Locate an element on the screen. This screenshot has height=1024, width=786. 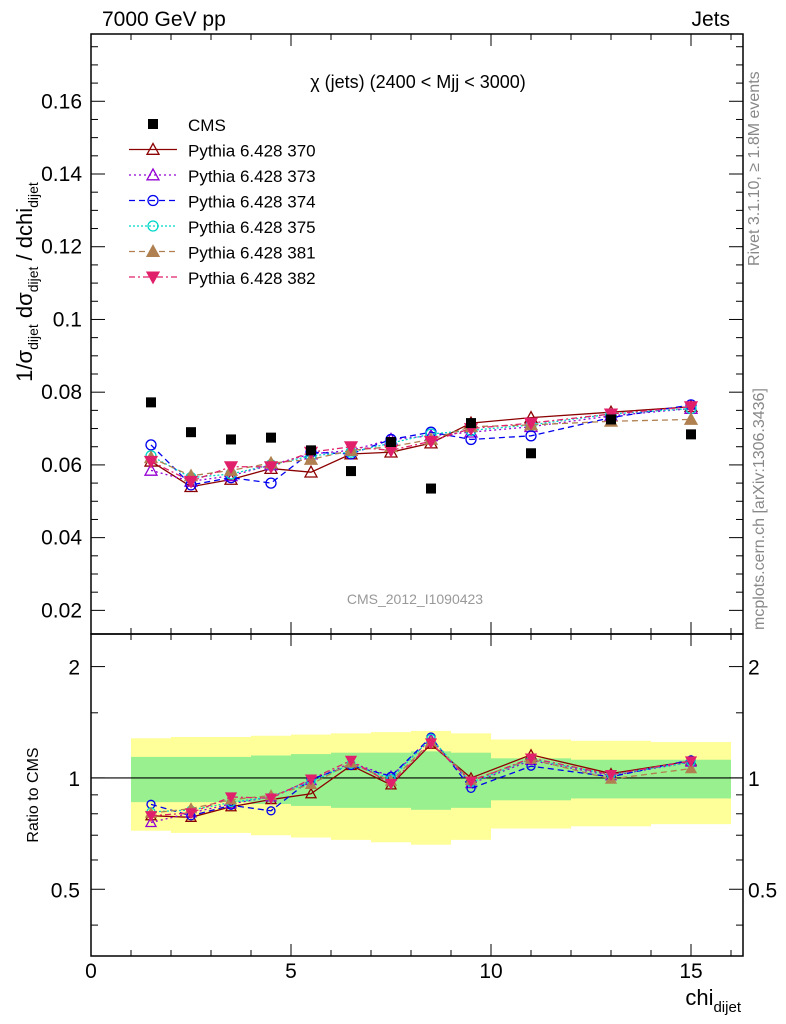
legend-marker-cms is located at coordinates (153, 124).